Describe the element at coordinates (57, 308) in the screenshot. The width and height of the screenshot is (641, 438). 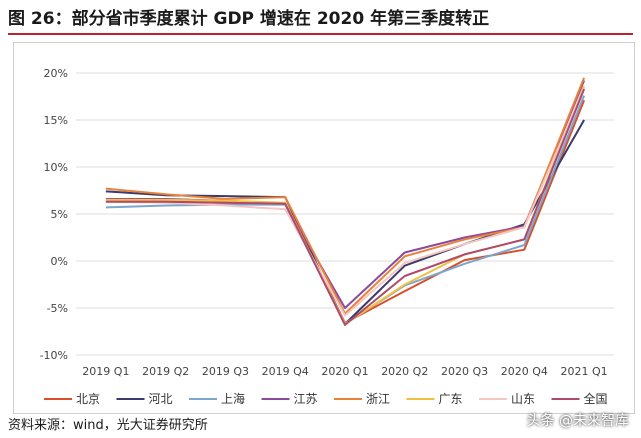
I see `y-tick-label: -5%` at that location.